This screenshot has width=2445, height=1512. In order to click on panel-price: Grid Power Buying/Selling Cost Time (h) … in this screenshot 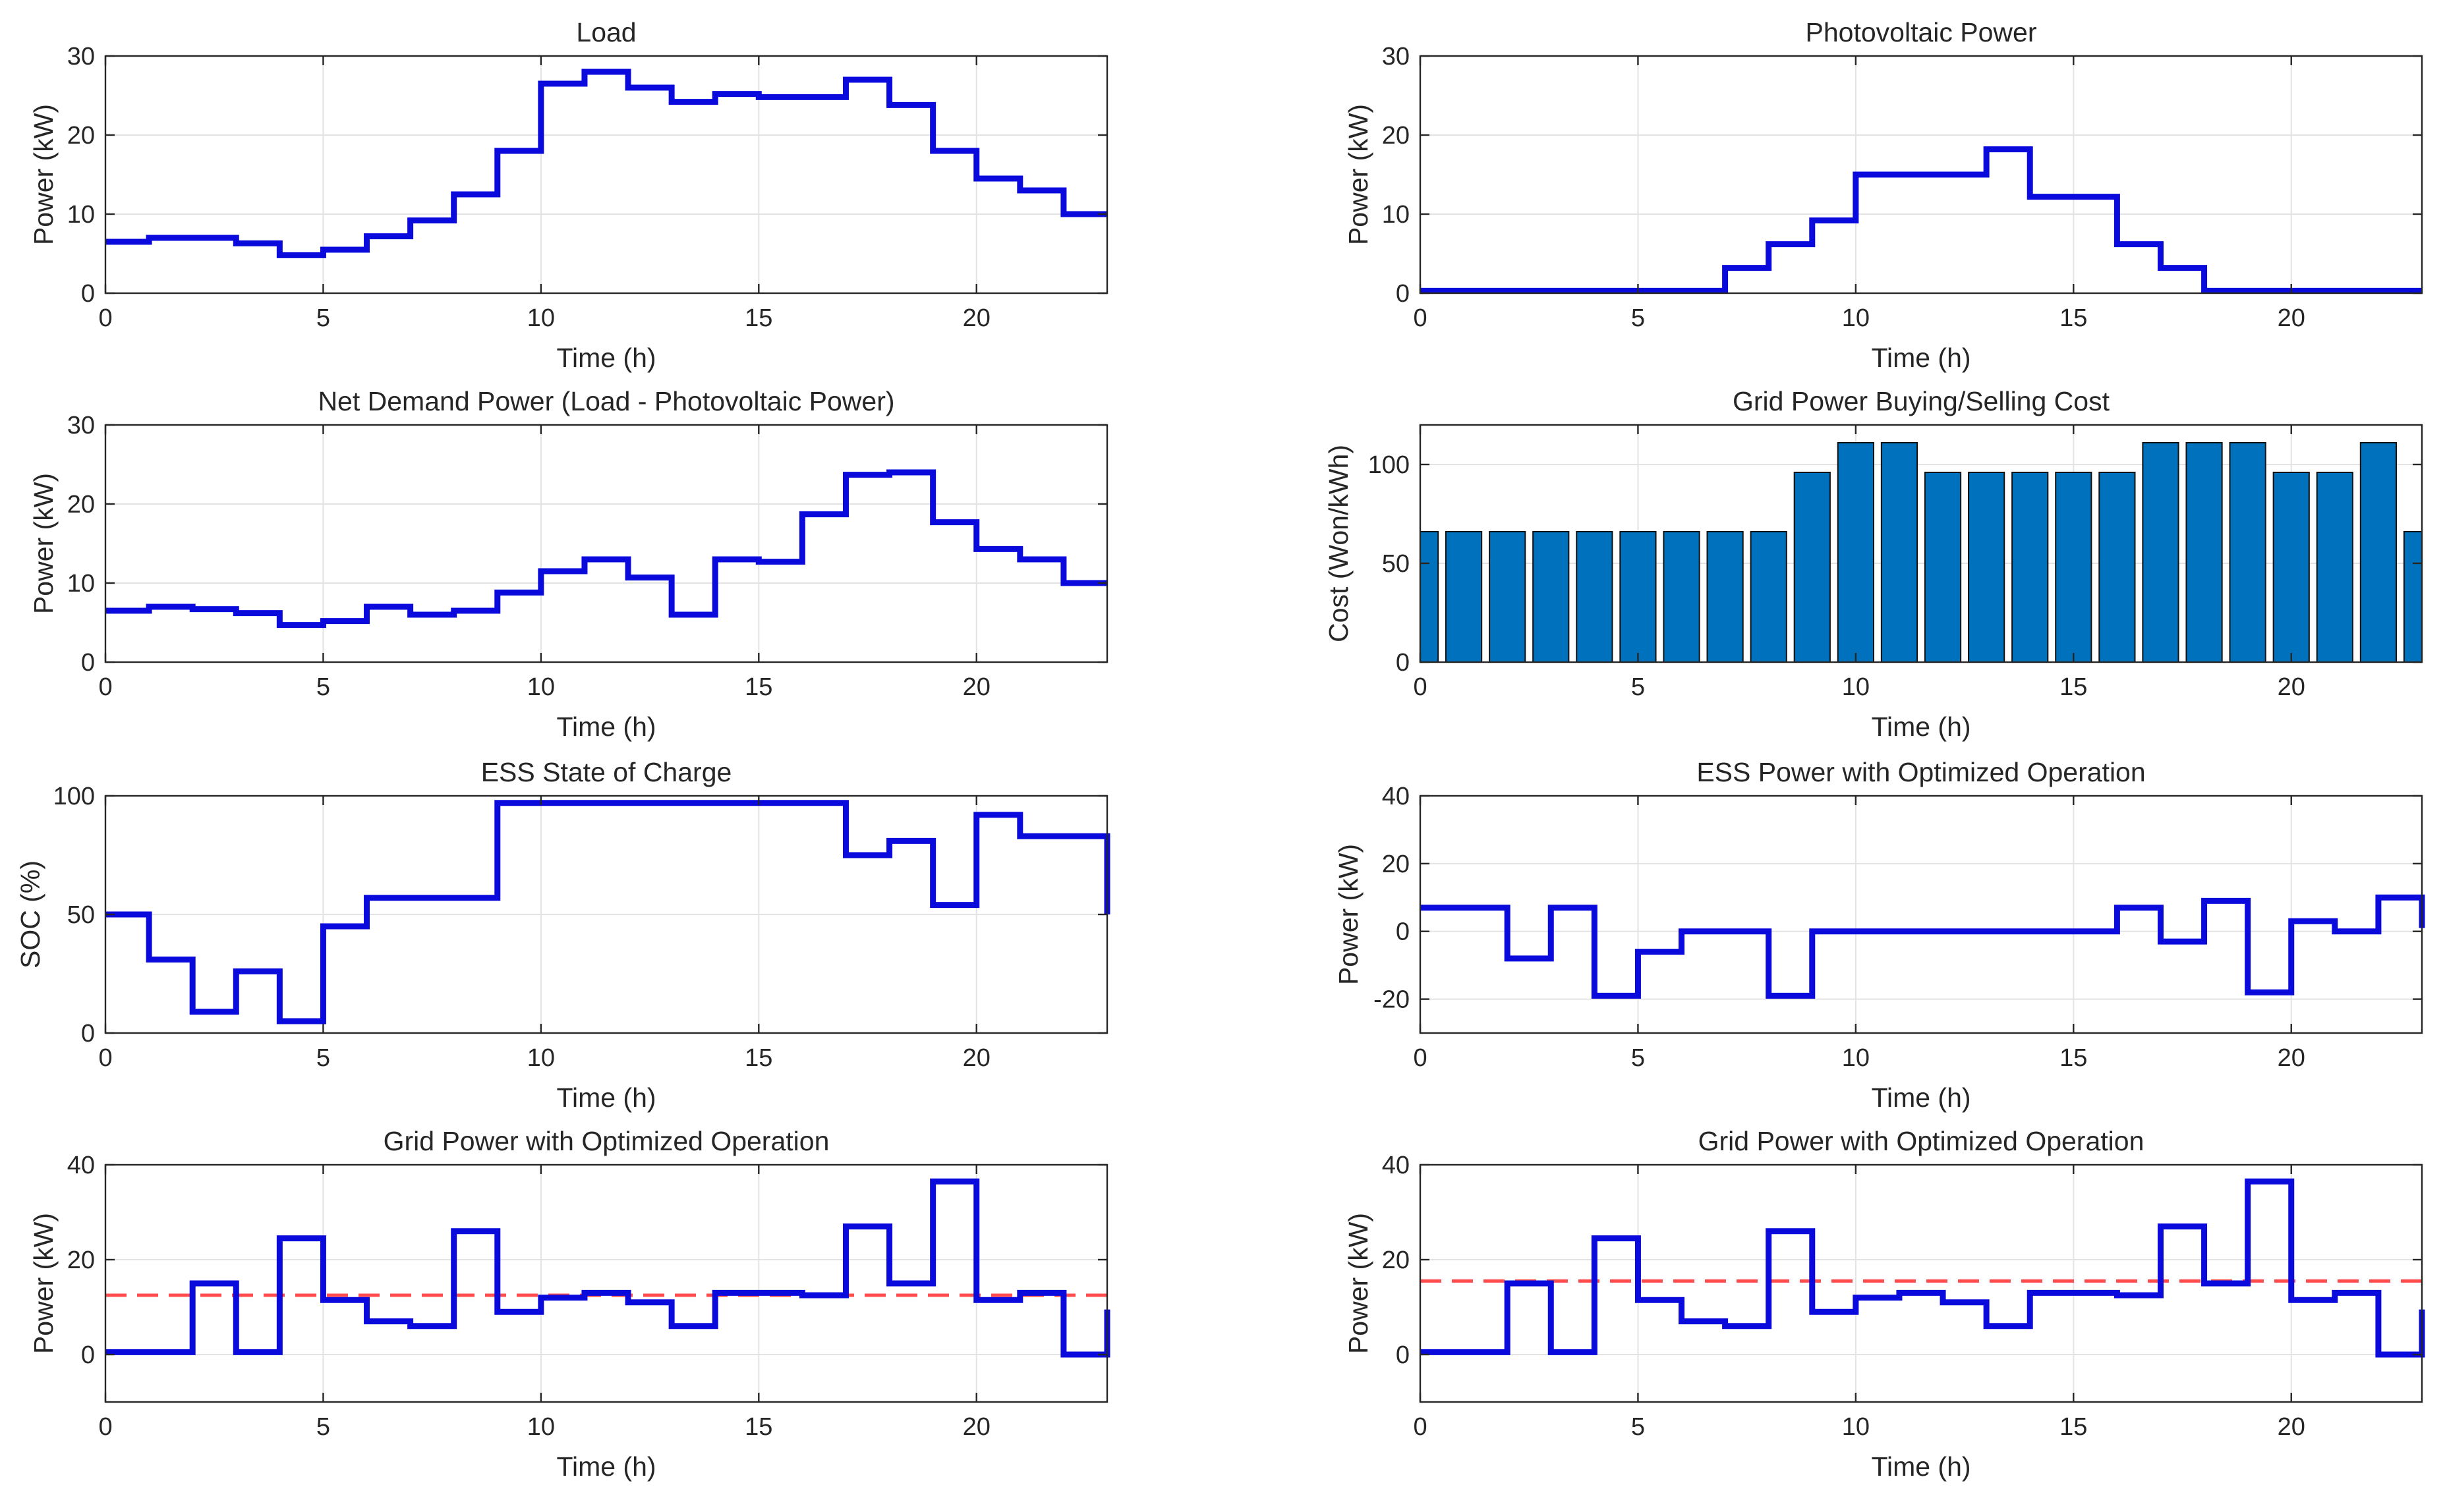, I will do `click(1873, 564)`.